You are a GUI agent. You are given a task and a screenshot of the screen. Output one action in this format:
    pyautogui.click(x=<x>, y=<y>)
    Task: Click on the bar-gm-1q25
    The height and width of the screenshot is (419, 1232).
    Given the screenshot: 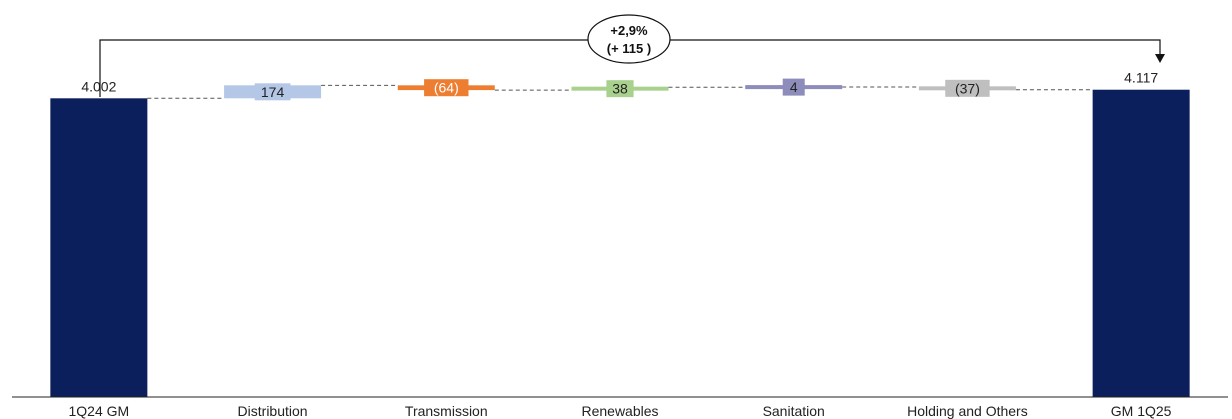 What is the action you would take?
    pyautogui.click(x=1141, y=243)
    